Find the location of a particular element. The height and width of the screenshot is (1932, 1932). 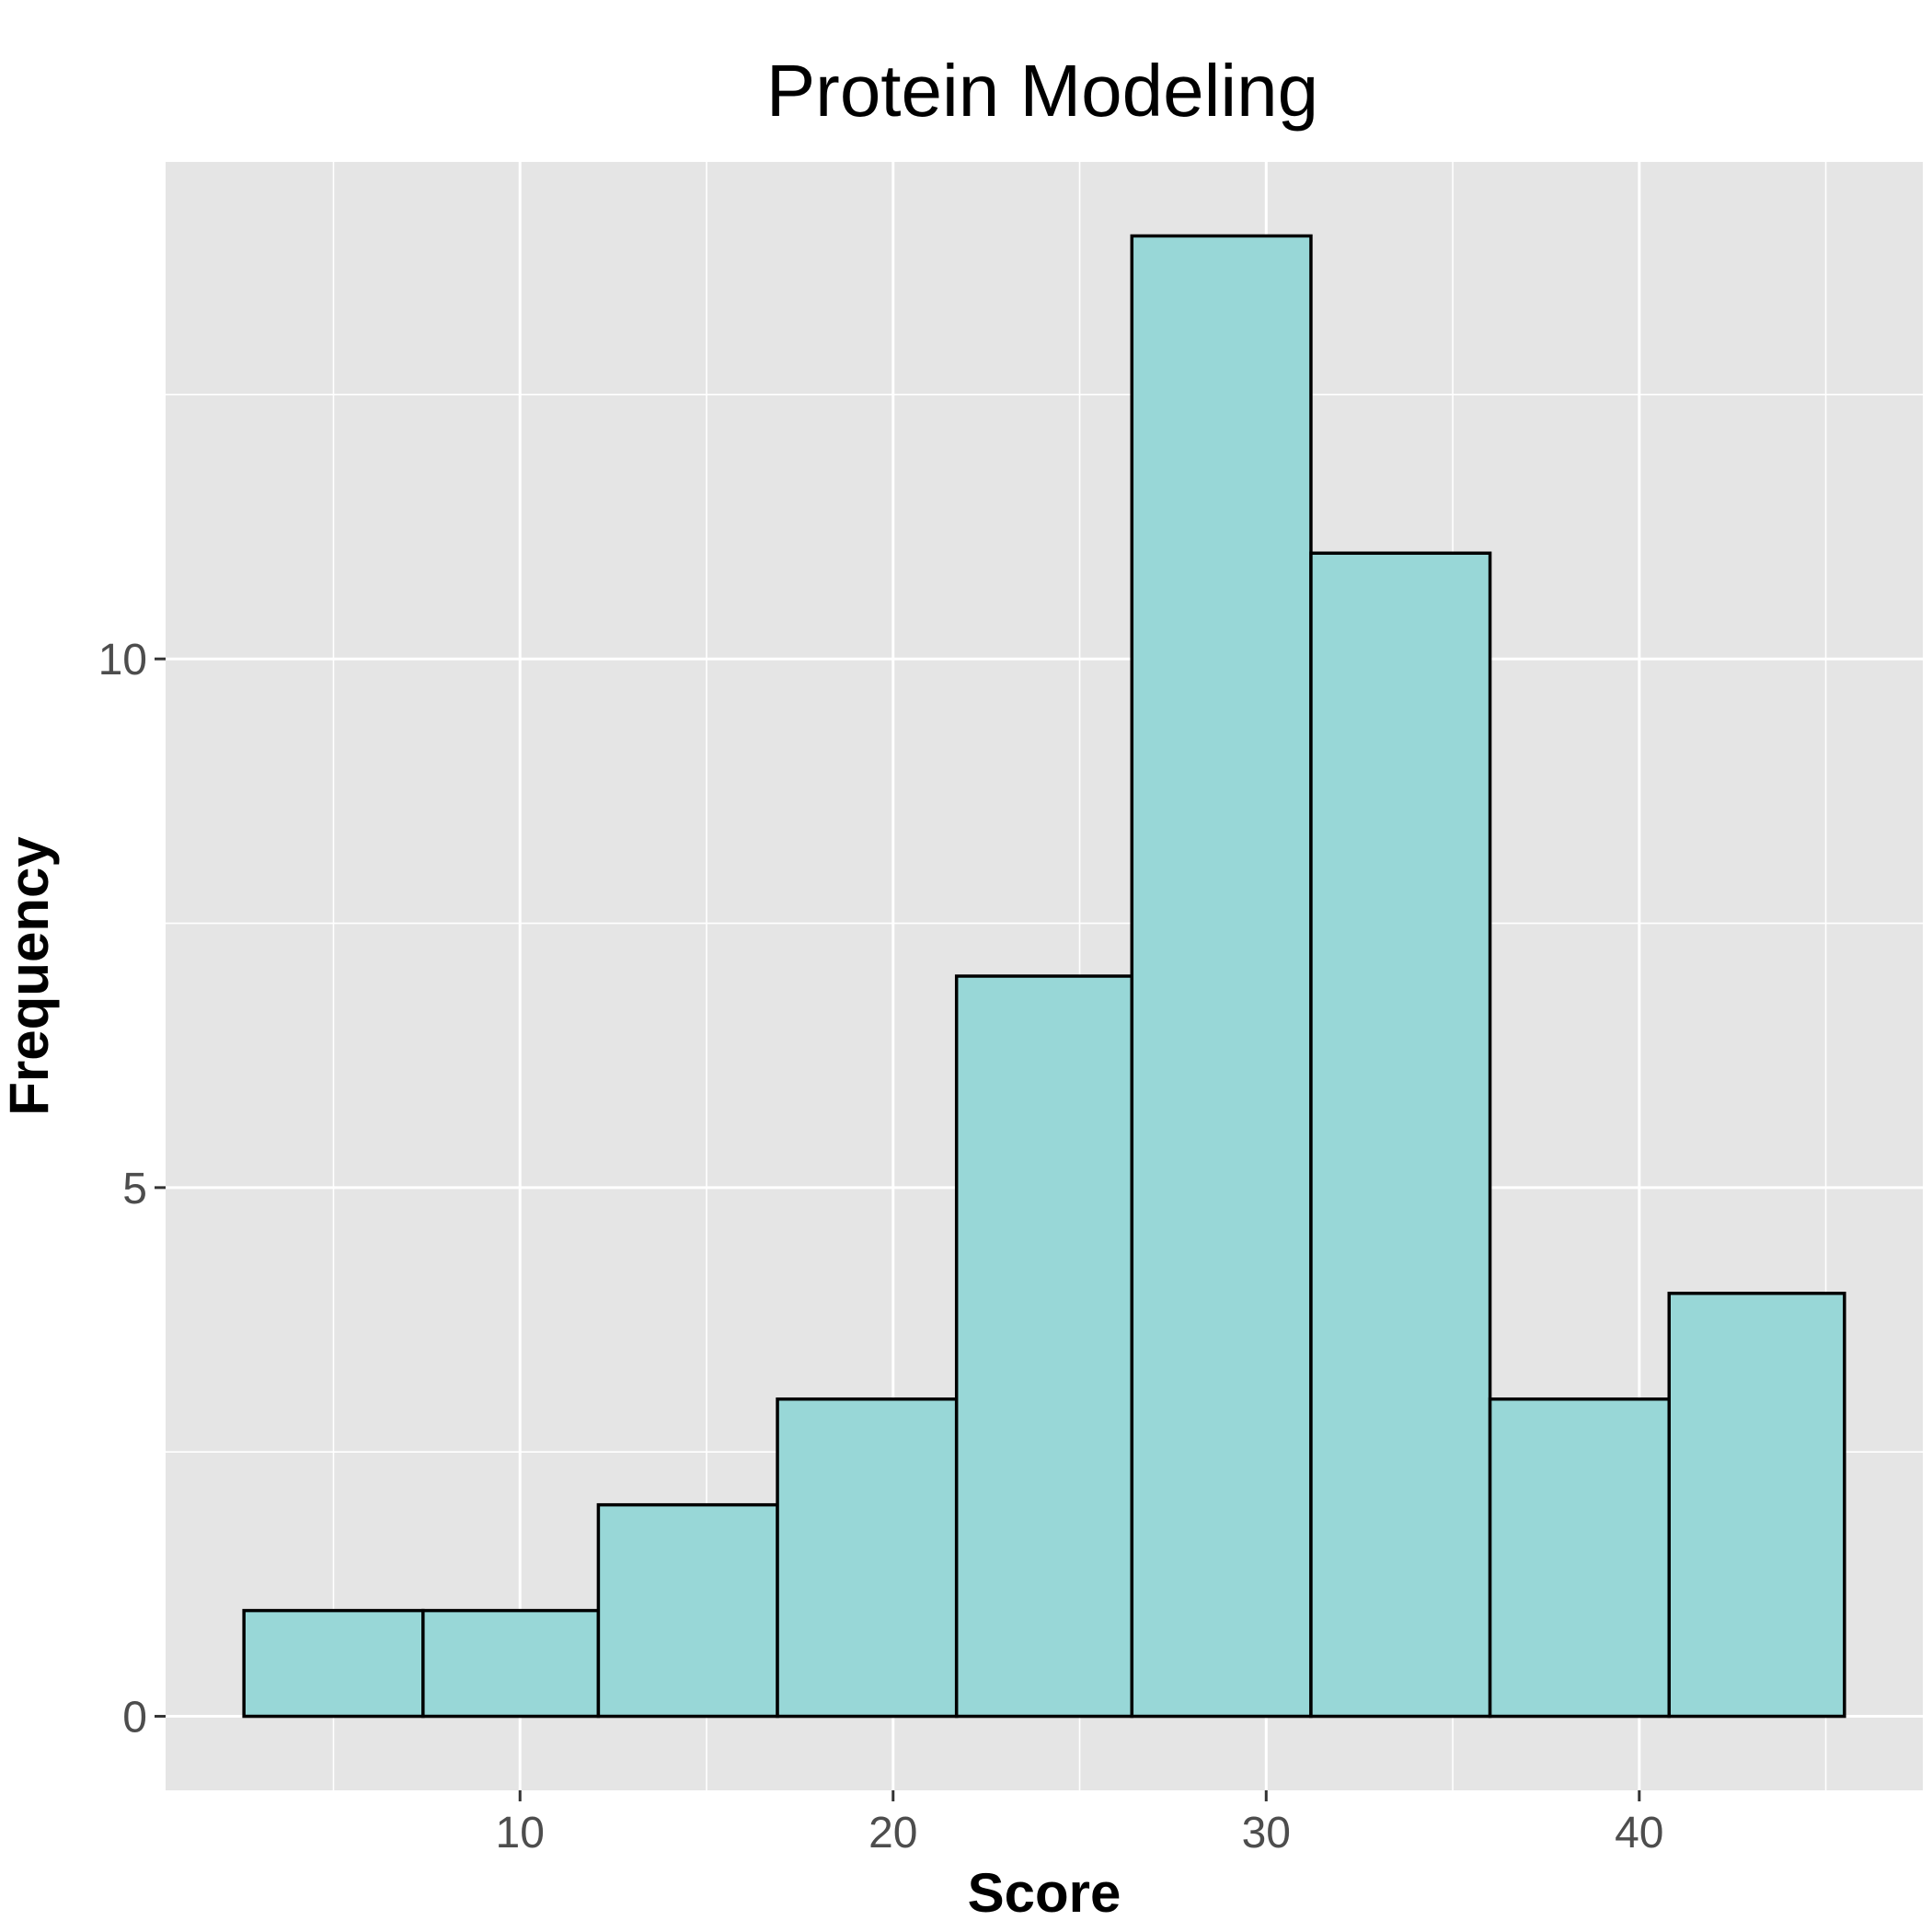

y-tick-label-1: 5 is located at coordinates (134, 1189).